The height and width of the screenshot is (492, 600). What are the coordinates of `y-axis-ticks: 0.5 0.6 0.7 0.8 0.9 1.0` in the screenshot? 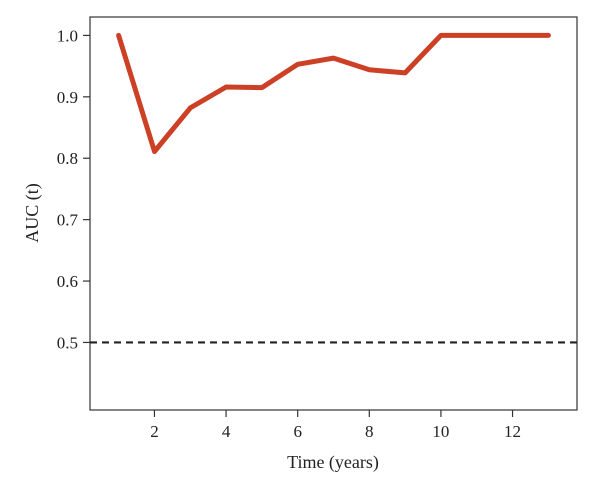 It's located at (73, 189).